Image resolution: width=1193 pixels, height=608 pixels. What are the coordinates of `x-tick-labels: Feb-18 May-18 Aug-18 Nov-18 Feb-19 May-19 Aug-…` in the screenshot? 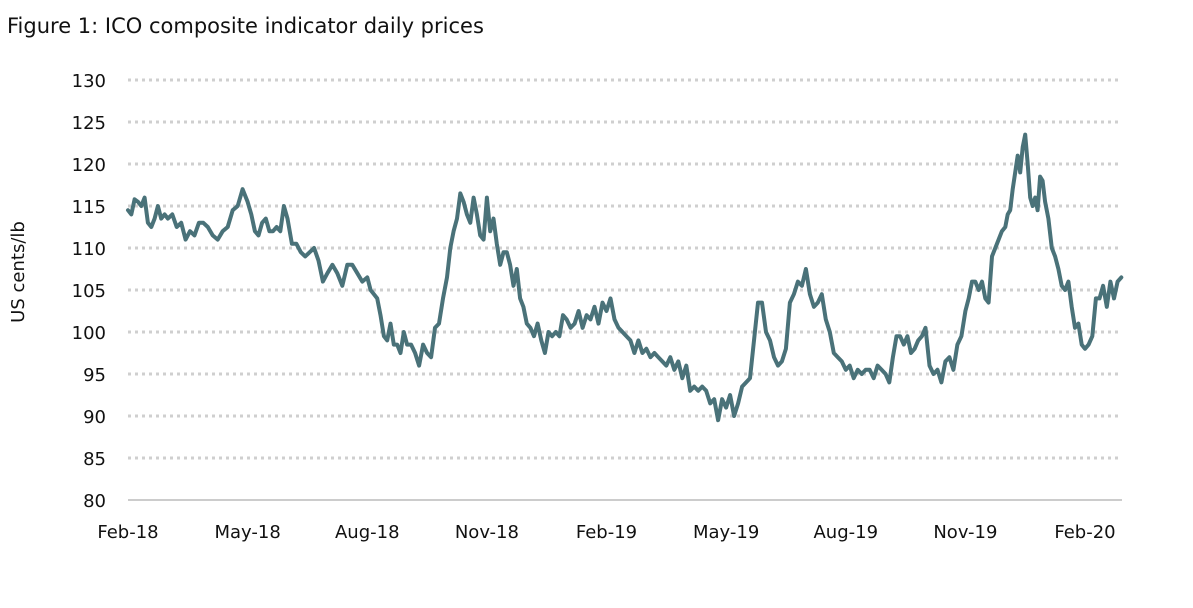 It's located at (606, 532).